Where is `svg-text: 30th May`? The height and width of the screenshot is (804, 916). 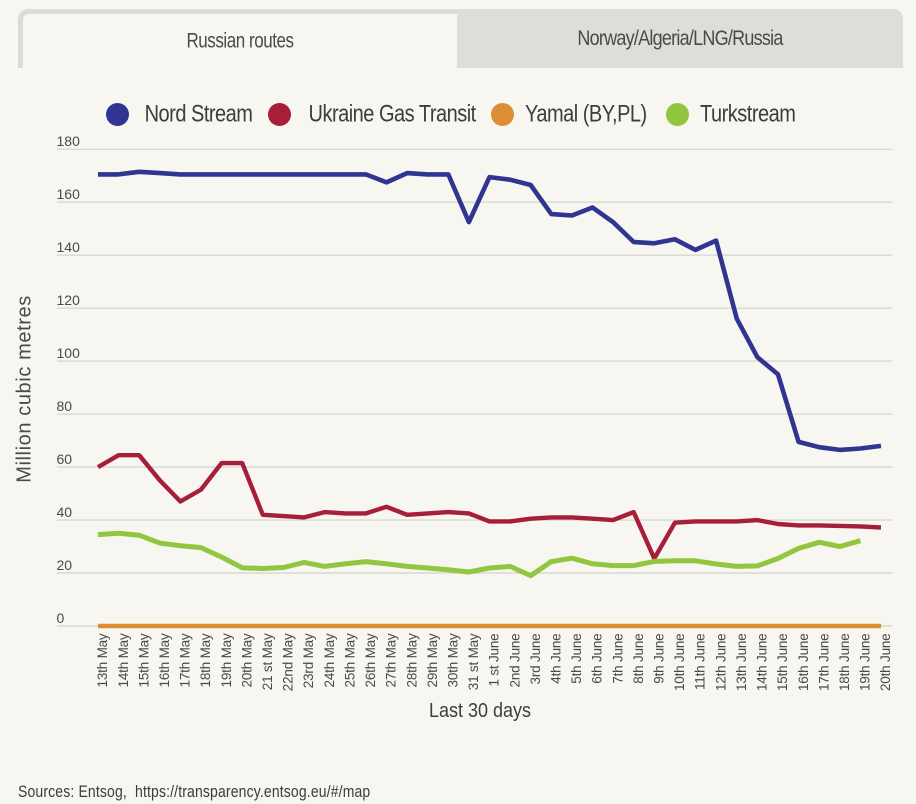
svg-text: 30th May is located at coordinates (453, 660).